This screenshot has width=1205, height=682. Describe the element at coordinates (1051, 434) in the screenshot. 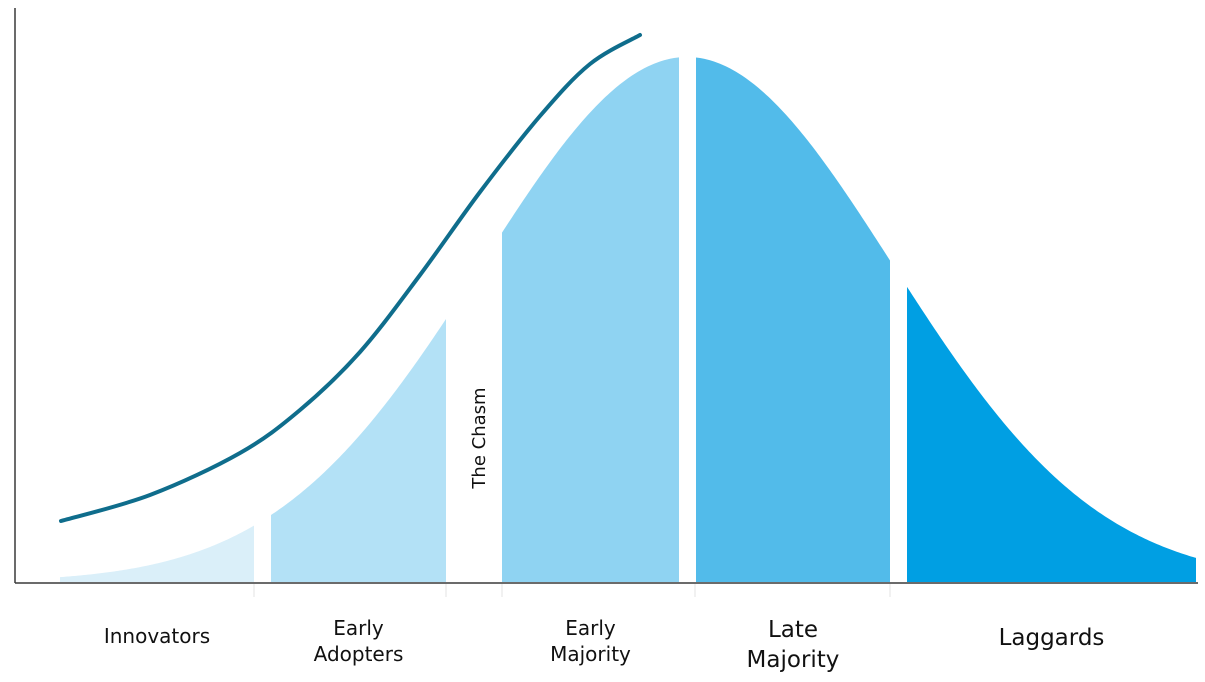

I see `segment-area-laggards` at that location.